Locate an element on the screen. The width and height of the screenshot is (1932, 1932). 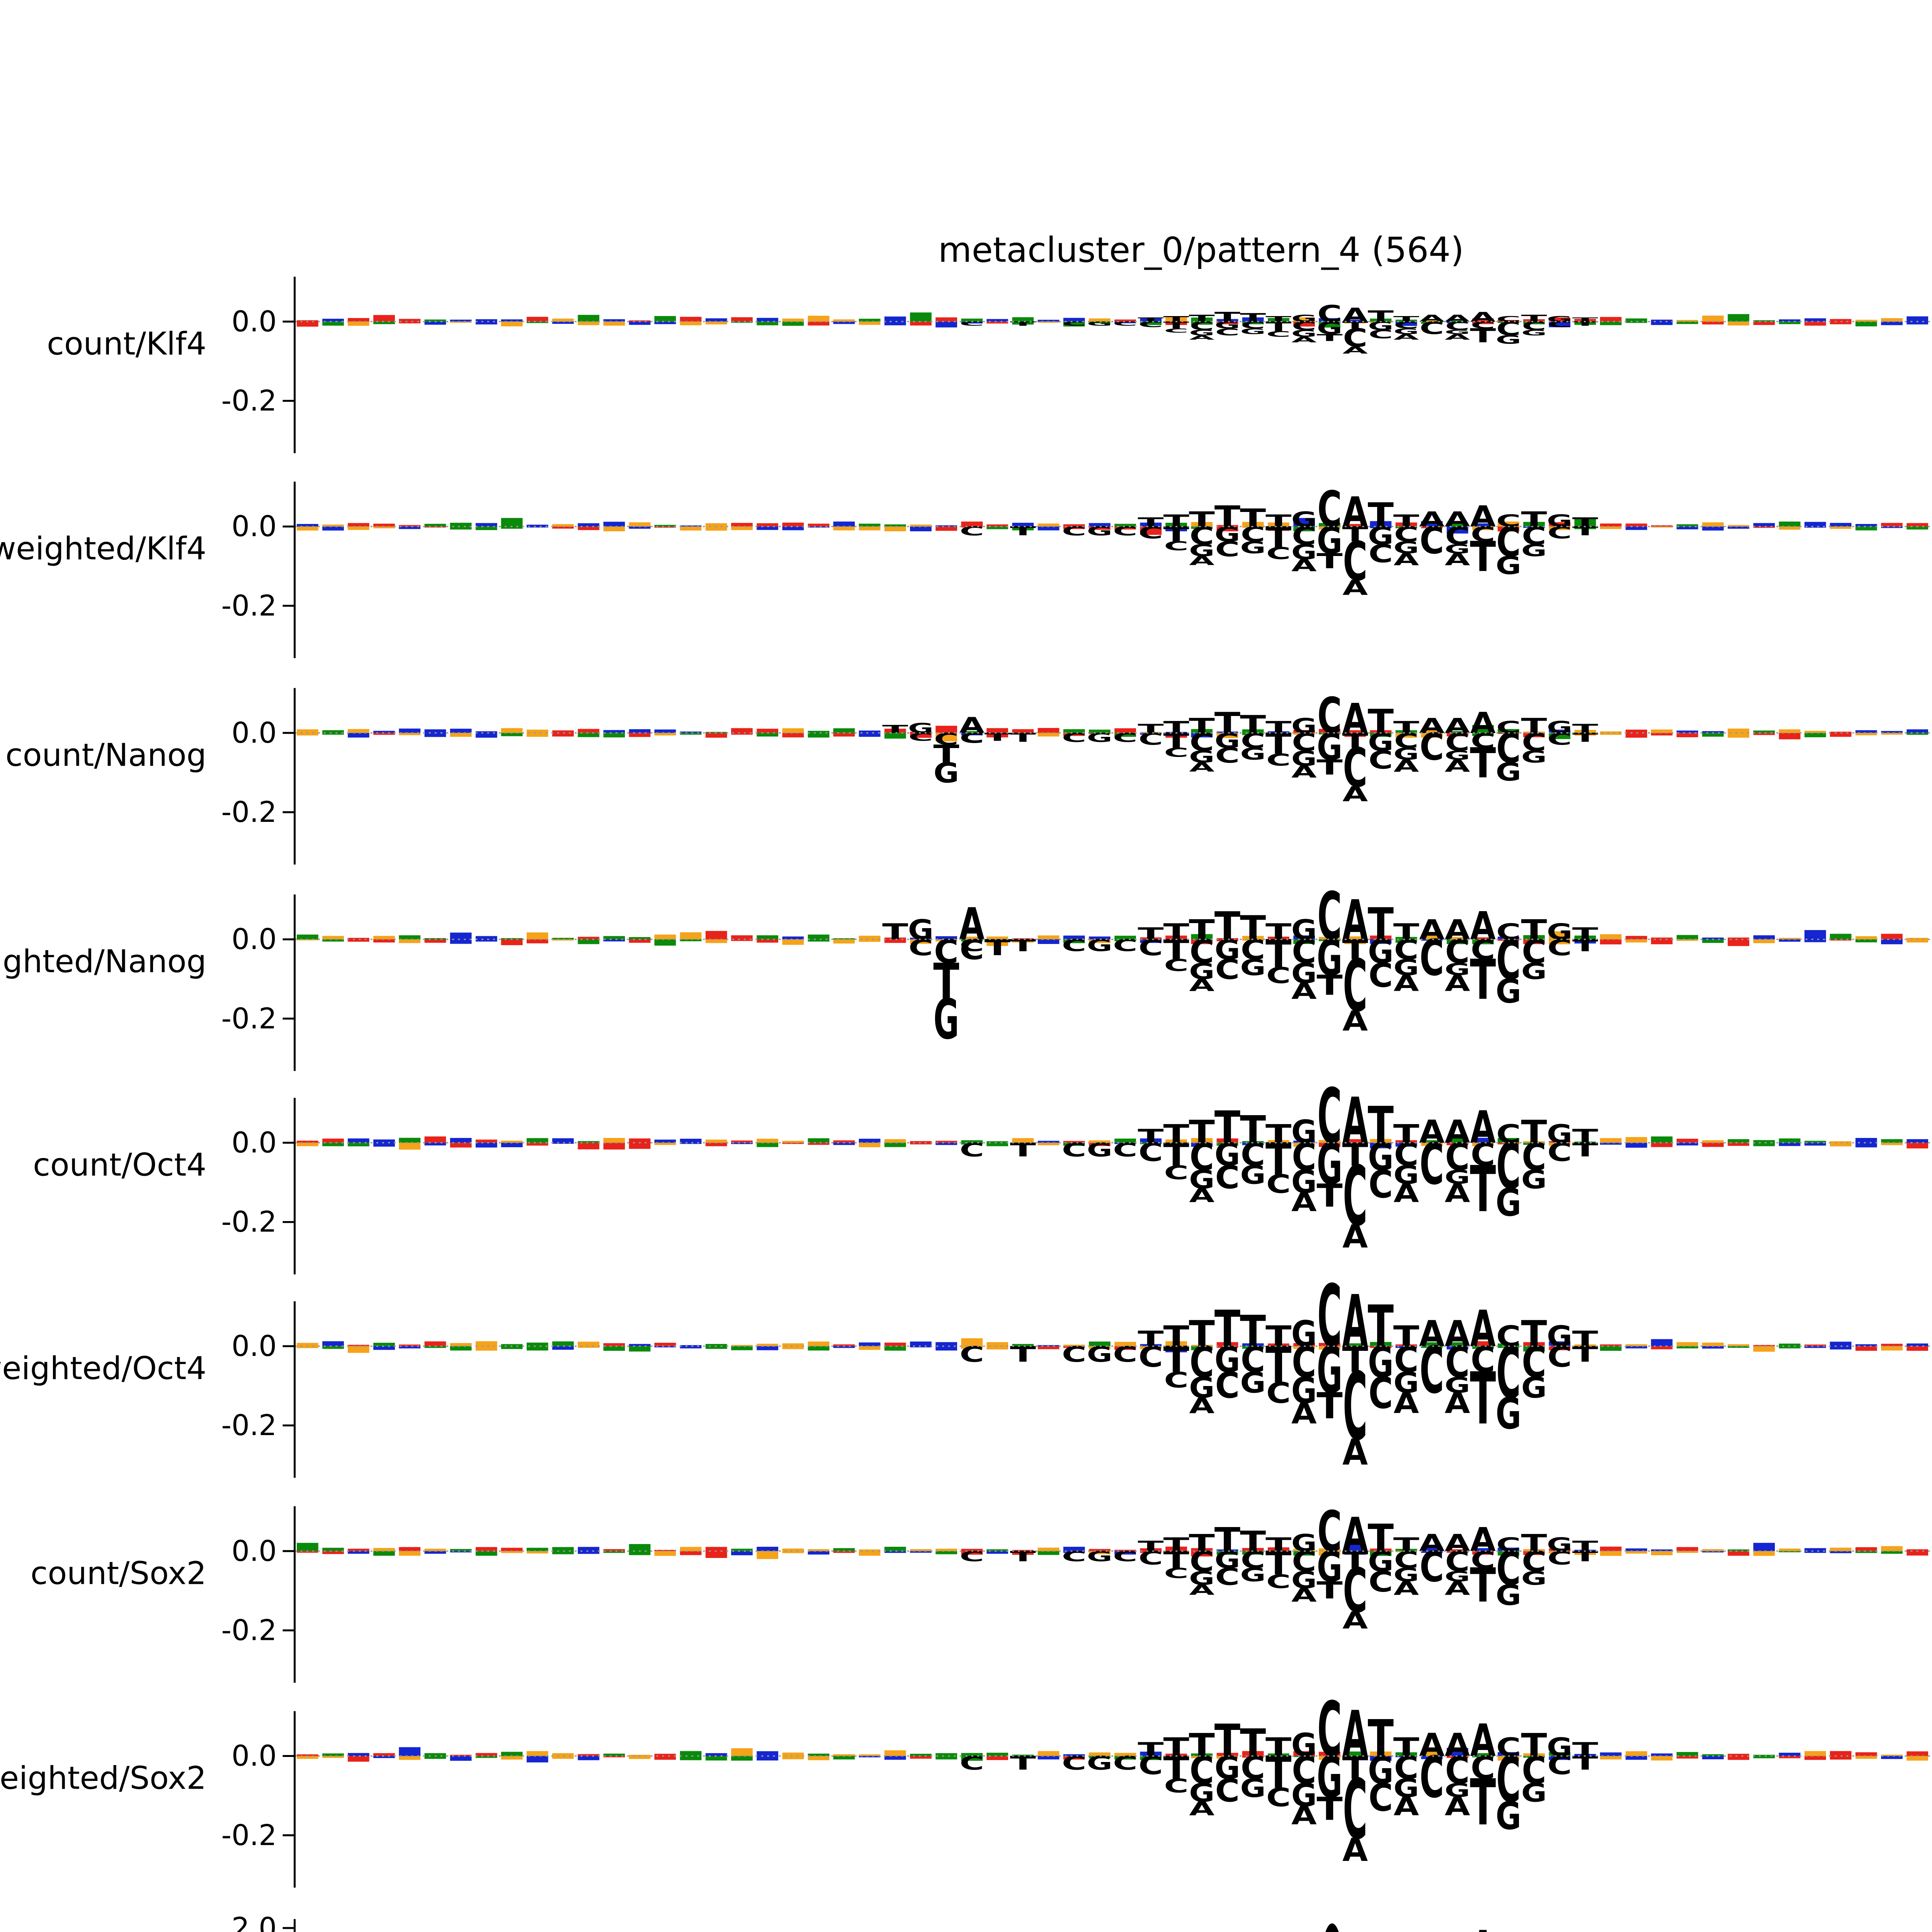
y-tick-label: 0.0 is located at coordinates (254, 1552).